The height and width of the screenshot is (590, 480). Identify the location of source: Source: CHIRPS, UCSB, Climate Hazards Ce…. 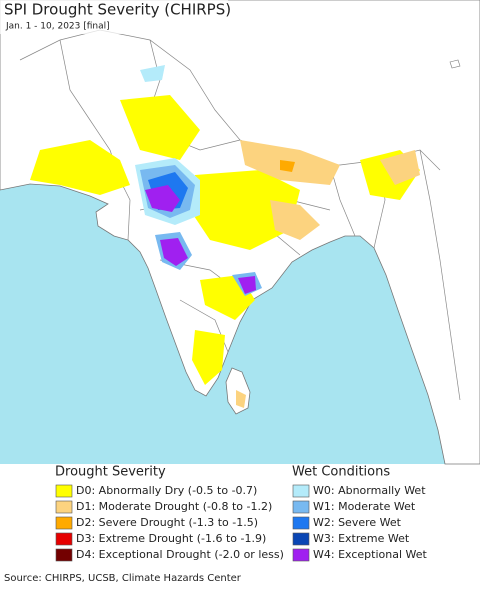
(123, 578).